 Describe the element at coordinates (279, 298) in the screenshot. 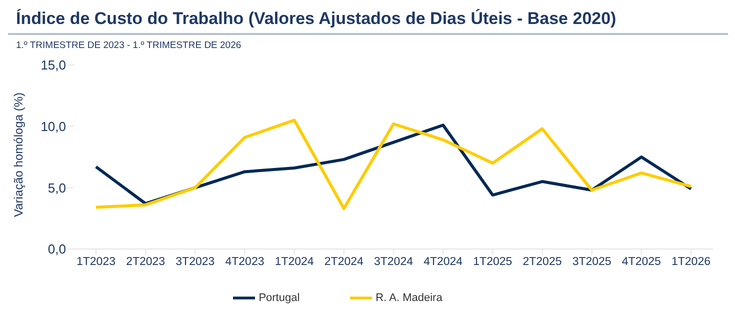

I see `legend-label: Portugal` at that location.